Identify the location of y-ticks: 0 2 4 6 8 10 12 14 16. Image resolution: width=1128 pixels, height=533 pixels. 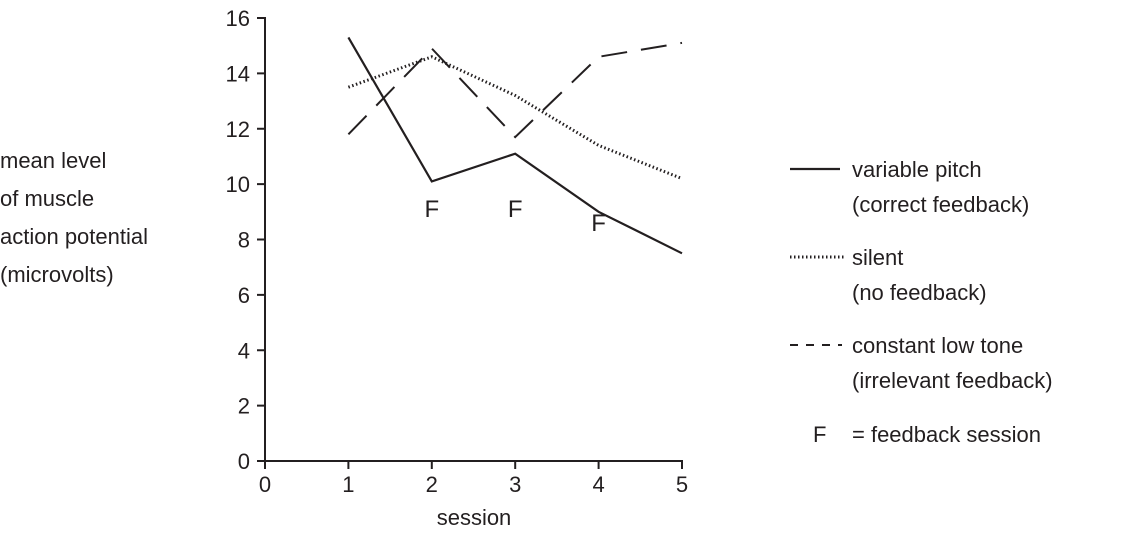
(245, 240).